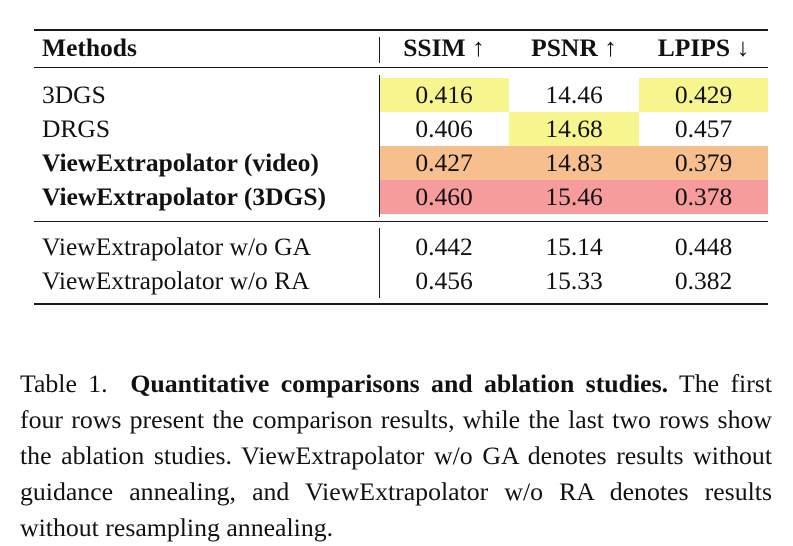 Image resolution: width=793 pixels, height=546 pixels. I want to click on lpips-cell: 0.379, so click(703, 163).